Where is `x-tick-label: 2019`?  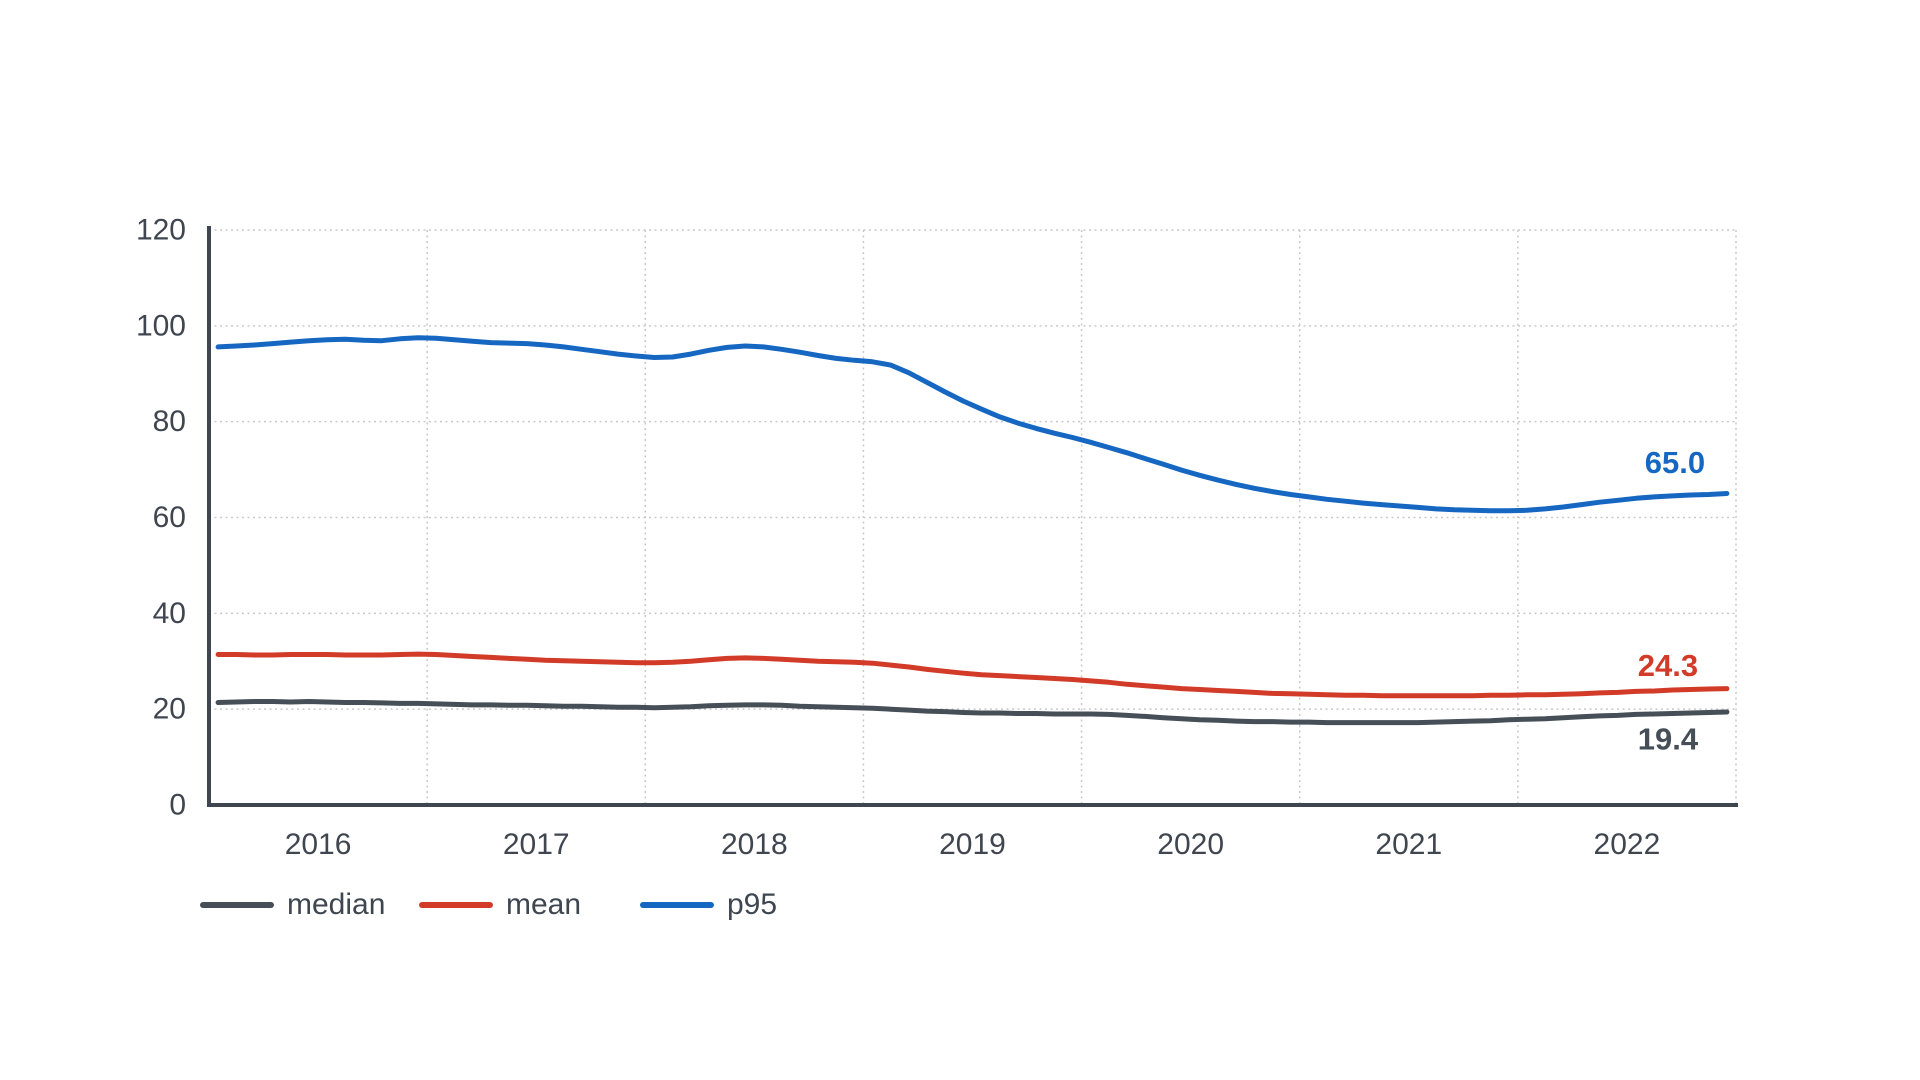
x-tick-label: 2019 is located at coordinates (972, 844).